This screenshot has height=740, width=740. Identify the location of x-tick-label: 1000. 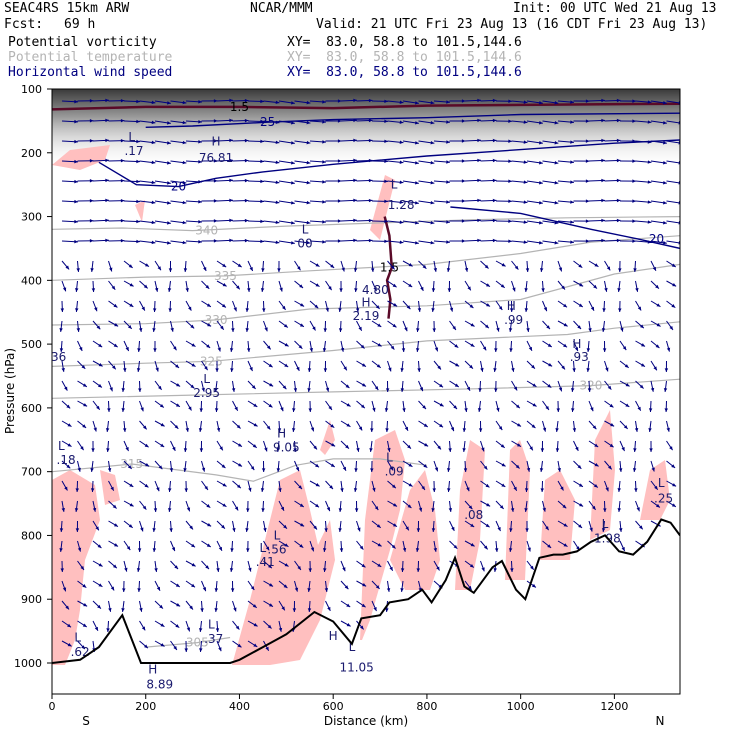
(521, 706).